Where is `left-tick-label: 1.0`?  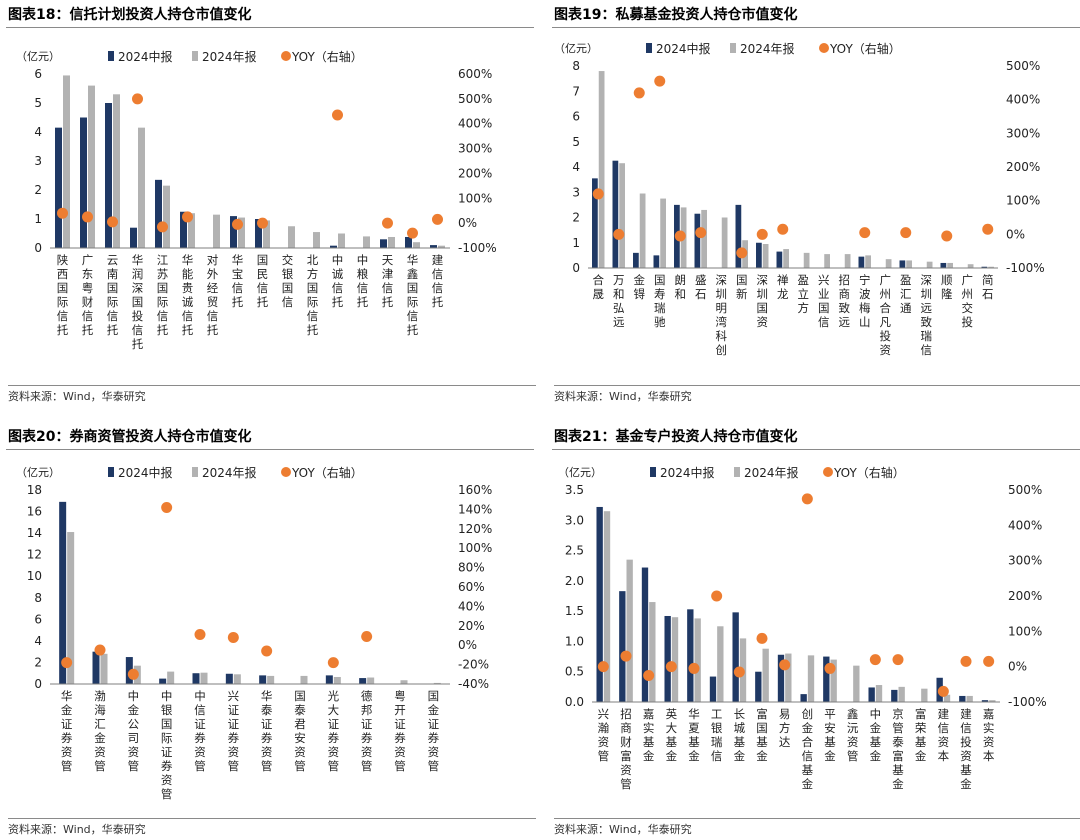 left-tick-label: 1.0 is located at coordinates (574, 641).